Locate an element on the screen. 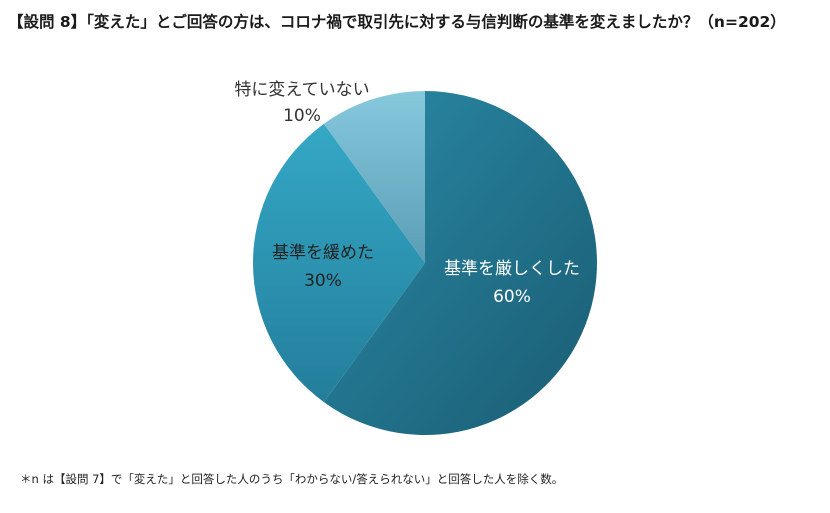 This screenshot has width=830, height=513. slice-label-3: 特に変えていない is located at coordinates (301, 90).